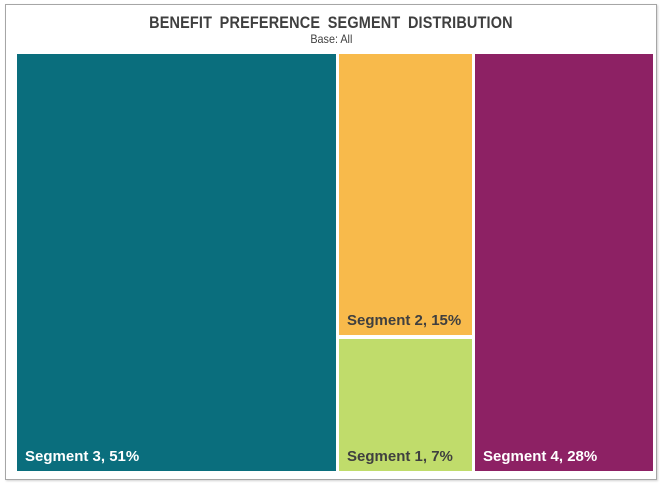 Image resolution: width=664 pixels, height=488 pixels. What do you see at coordinates (405, 405) in the screenshot?
I see `treemap-segment-1: Segment 1, 7%` at bounding box center [405, 405].